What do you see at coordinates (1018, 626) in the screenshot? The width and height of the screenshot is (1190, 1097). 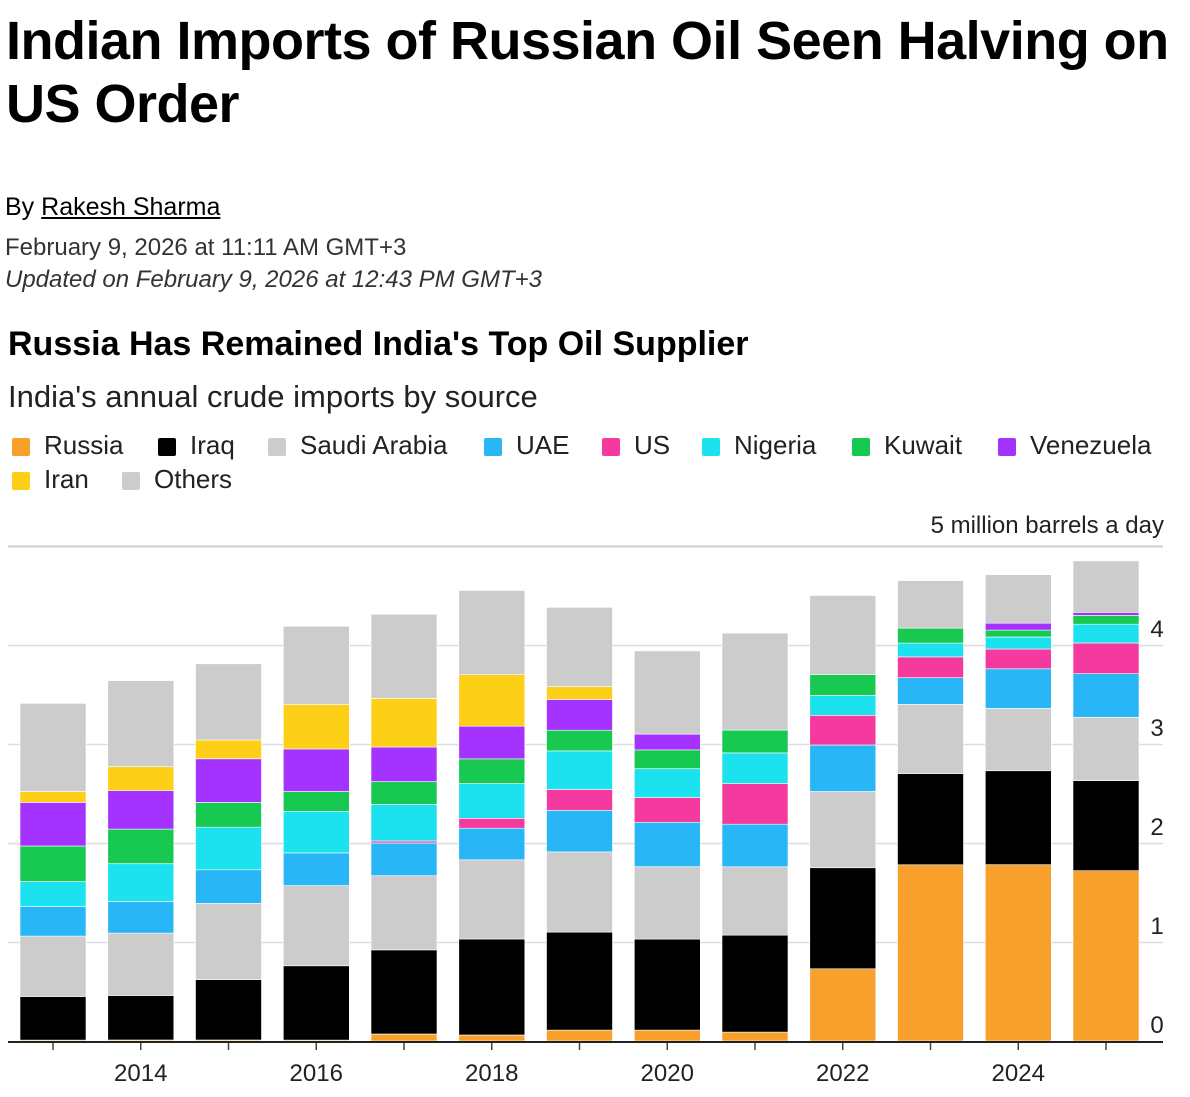 I see `bar-segment-2024-venezuela` at bounding box center [1018, 626].